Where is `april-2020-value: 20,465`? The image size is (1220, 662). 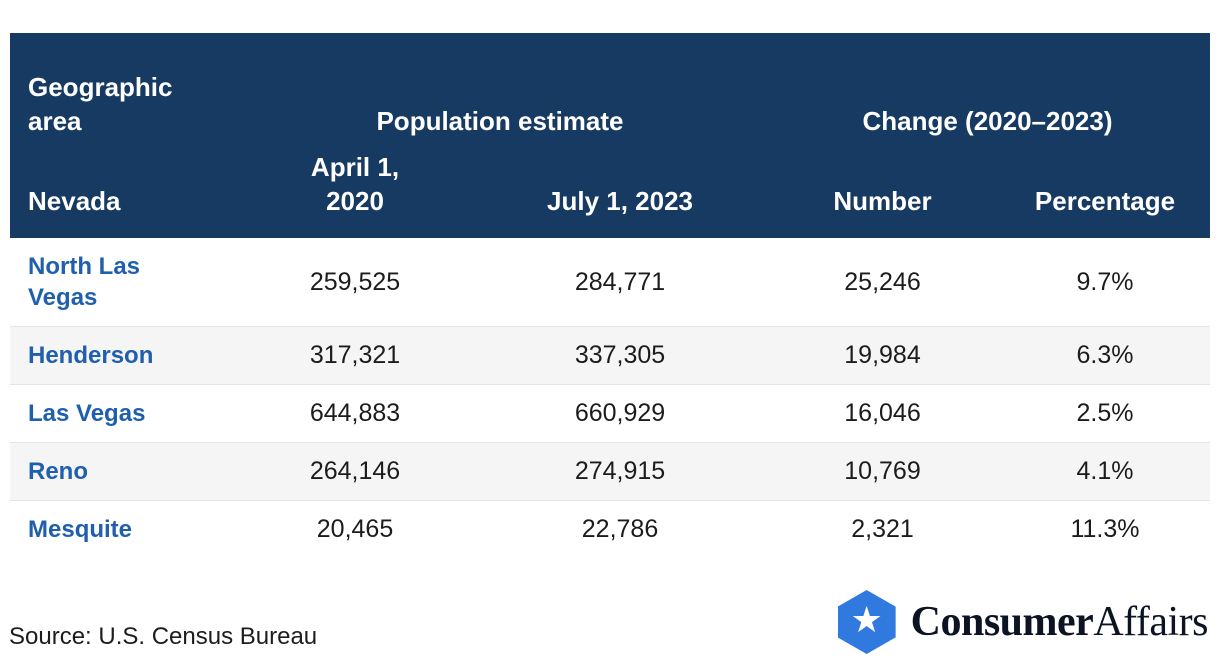 april-2020-value: 20,465 is located at coordinates (355, 529).